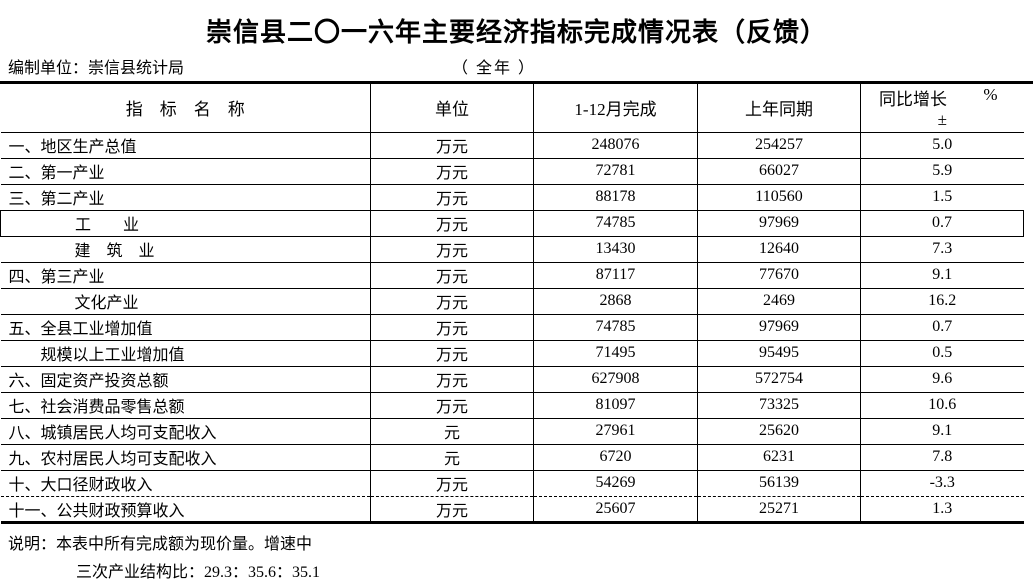  Describe the element at coordinates (615, 457) in the screenshot. I see `completed-value-cell: 6720` at that location.